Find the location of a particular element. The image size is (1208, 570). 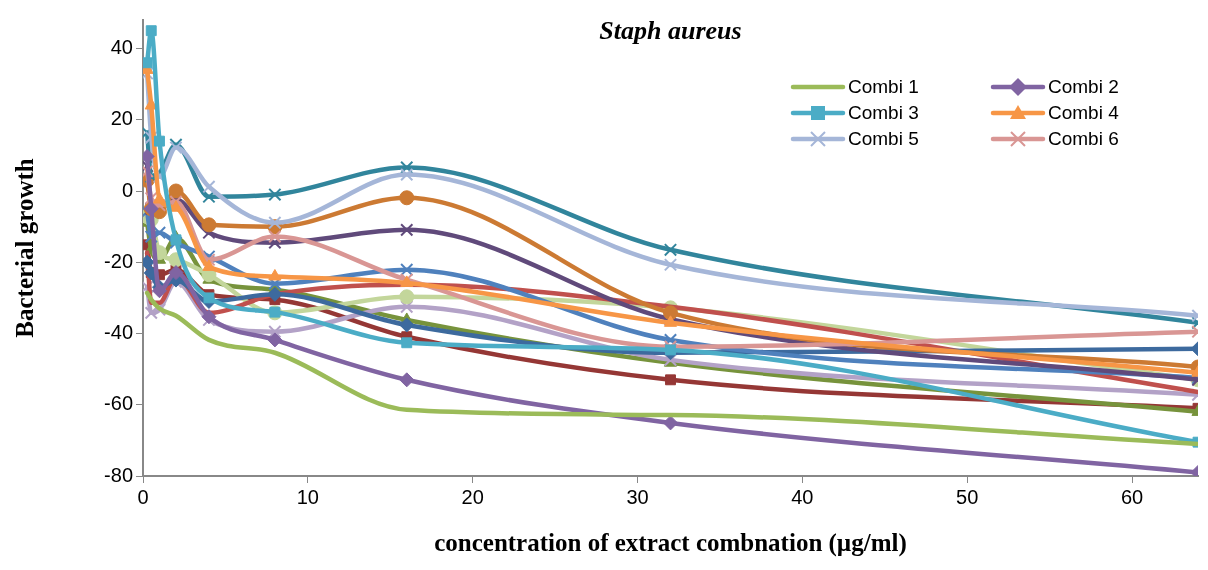

y-tick-label: -80 is located at coordinates (118, 474).